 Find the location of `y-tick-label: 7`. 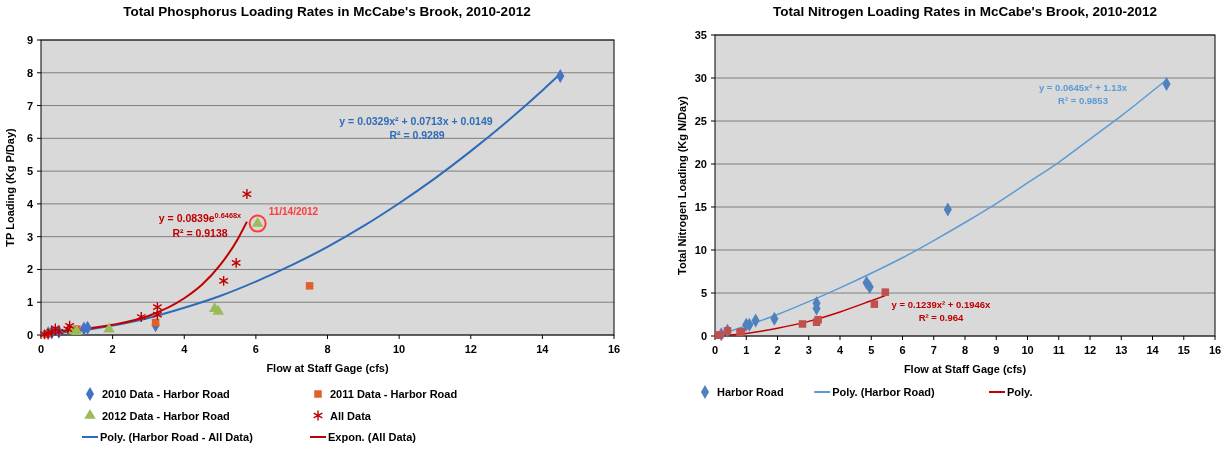

y-tick-label: 7 is located at coordinates (29, 105).